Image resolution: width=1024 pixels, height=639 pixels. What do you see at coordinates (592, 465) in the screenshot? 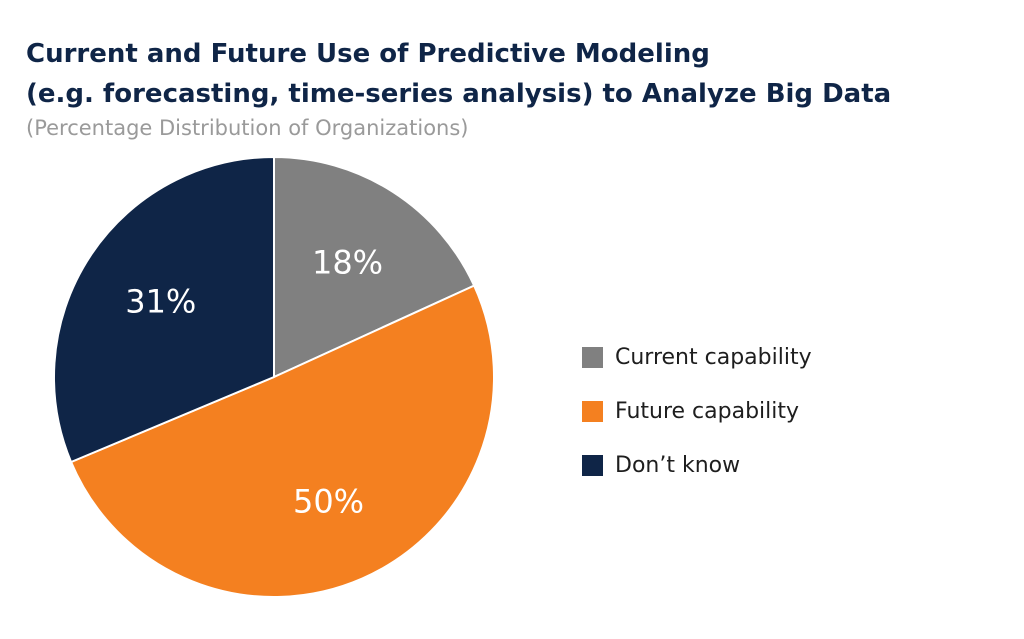
I see `legend-swatch-dont-know` at bounding box center [592, 465].